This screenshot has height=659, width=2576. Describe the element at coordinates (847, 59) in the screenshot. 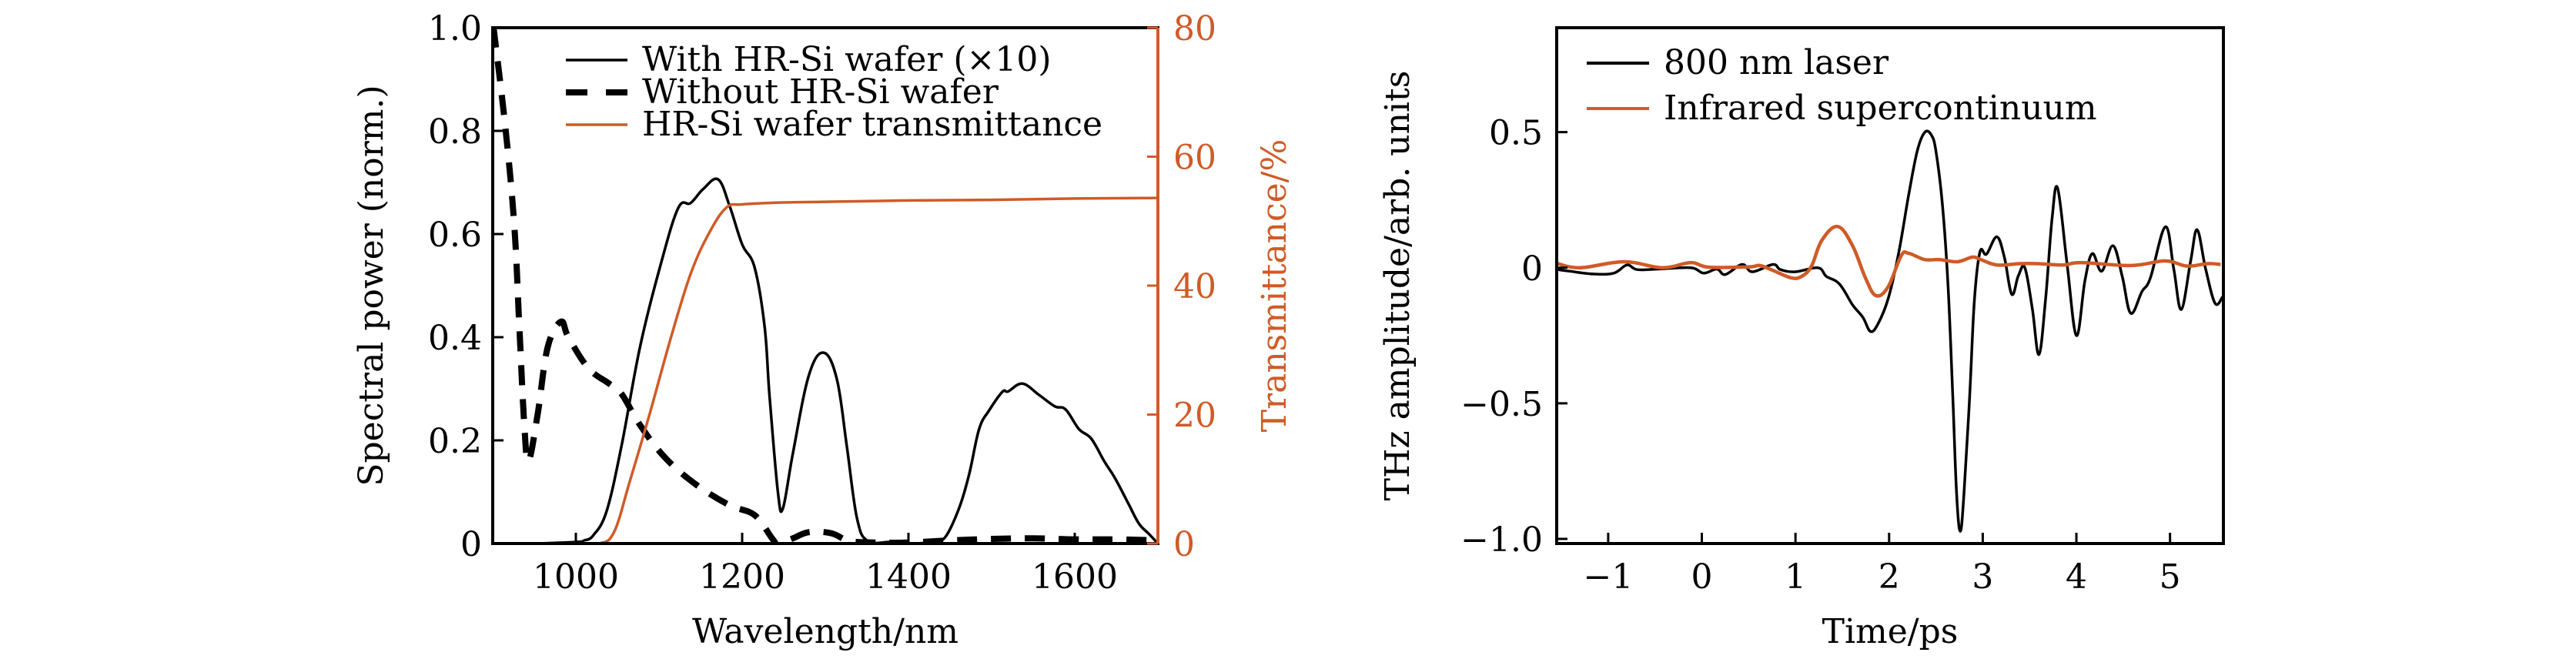

I see `legend-label-with-wafer: With HR-Si wafer (×10)` at that location.